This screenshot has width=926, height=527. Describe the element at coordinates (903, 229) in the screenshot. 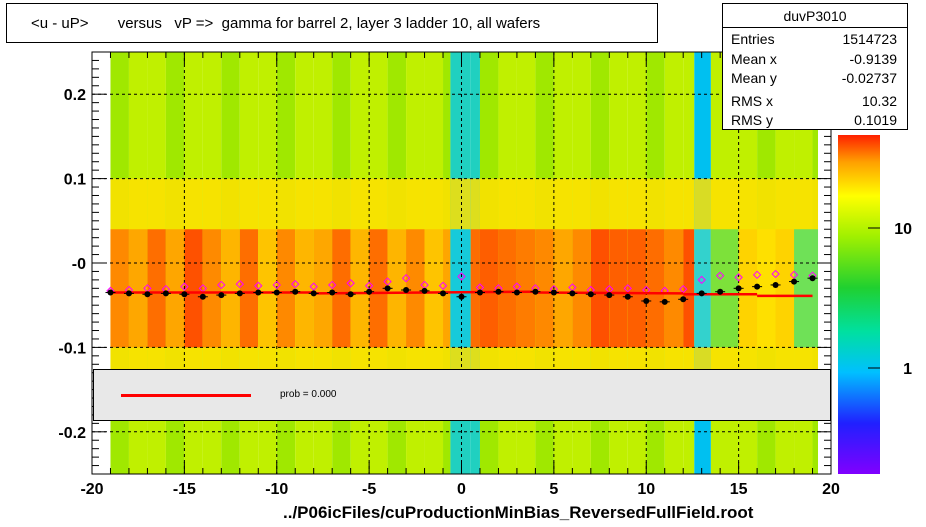

I see `color-scale-label: 10` at that location.